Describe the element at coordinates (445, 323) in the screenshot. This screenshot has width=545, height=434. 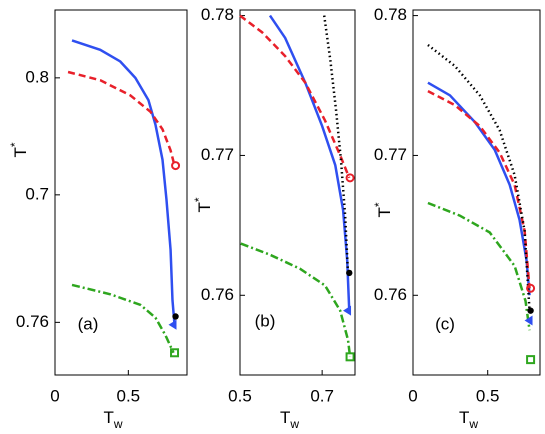
I see `panel-label: (c)` at that location.